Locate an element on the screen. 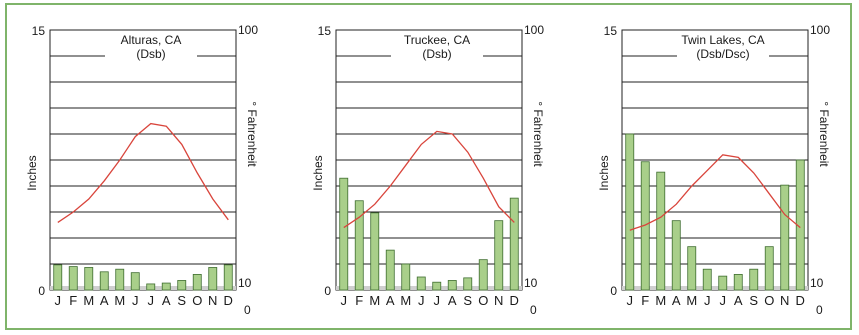 The image size is (859, 335). panel-2-y-right-label: ° Fahrenheit is located at coordinates (538, 134).